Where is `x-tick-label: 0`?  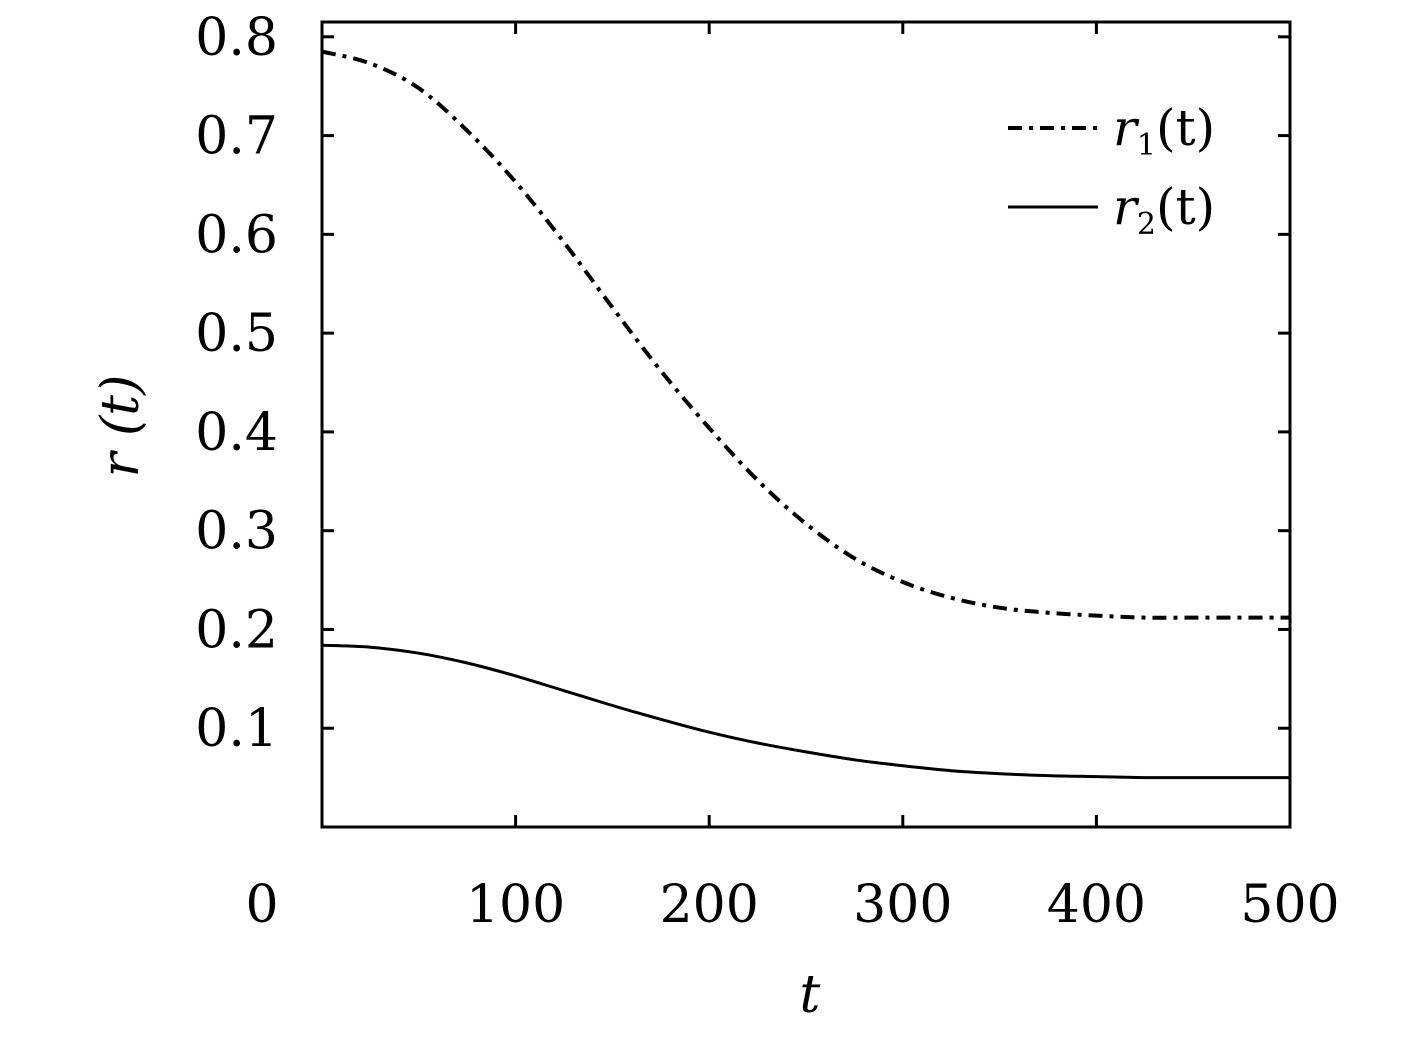 x-tick-label: 0 is located at coordinates (261, 905).